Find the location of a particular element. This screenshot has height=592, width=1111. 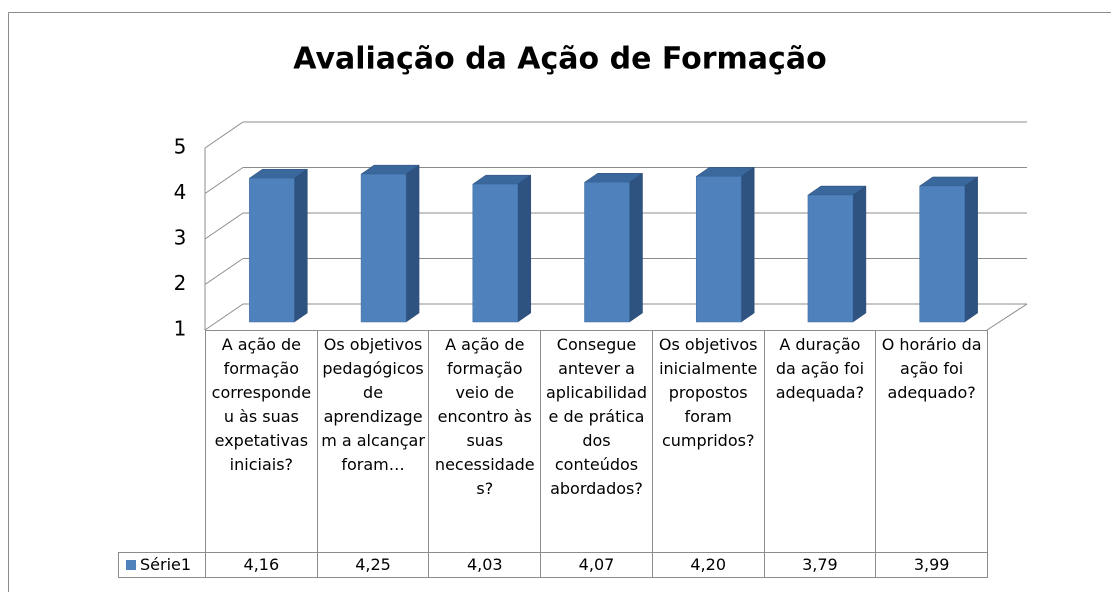

value-cell: 3,79 is located at coordinates (820, 565).